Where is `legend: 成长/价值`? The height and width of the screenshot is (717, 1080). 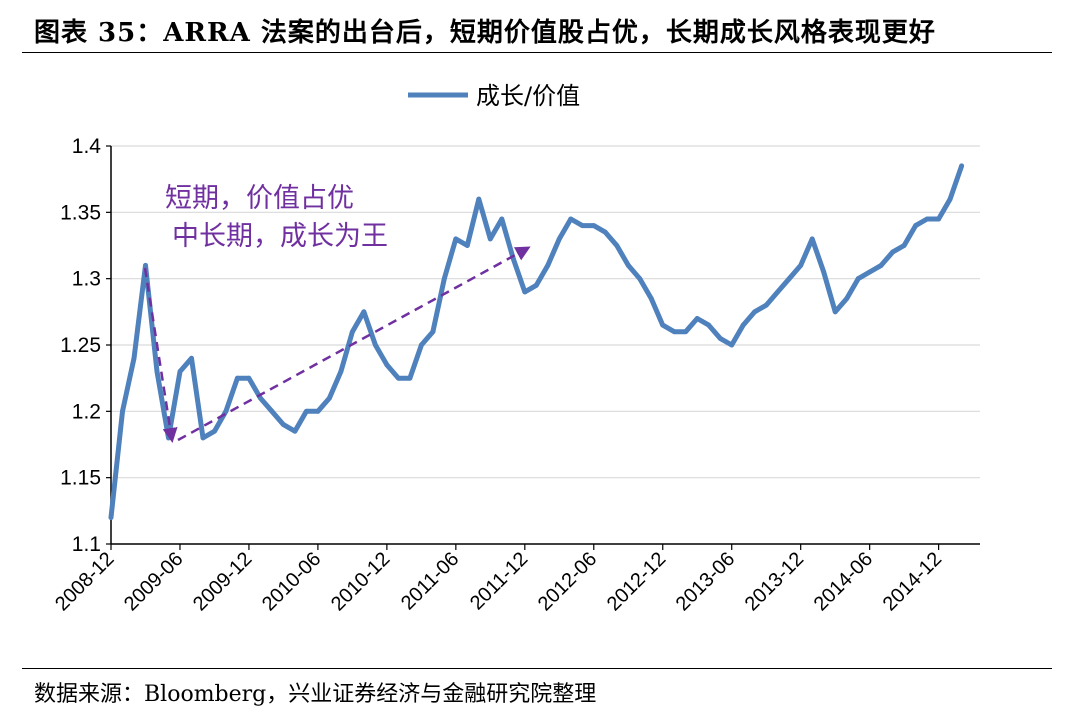 legend: 成长/价值 is located at coordinates (494, 96).